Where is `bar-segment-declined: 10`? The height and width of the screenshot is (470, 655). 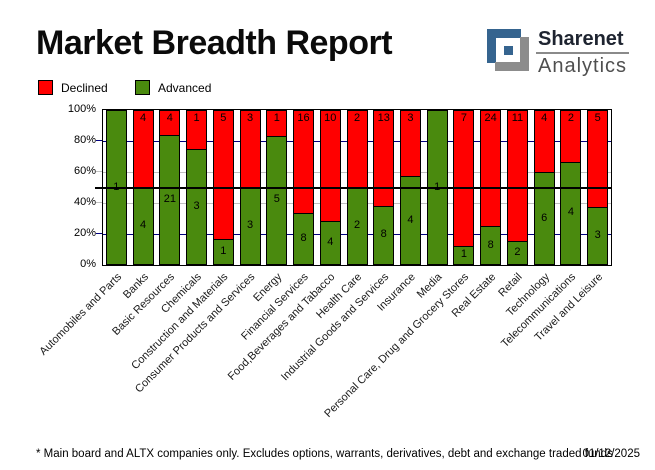
bar-segment-declined: 10 is located at coordinates (330, 165).